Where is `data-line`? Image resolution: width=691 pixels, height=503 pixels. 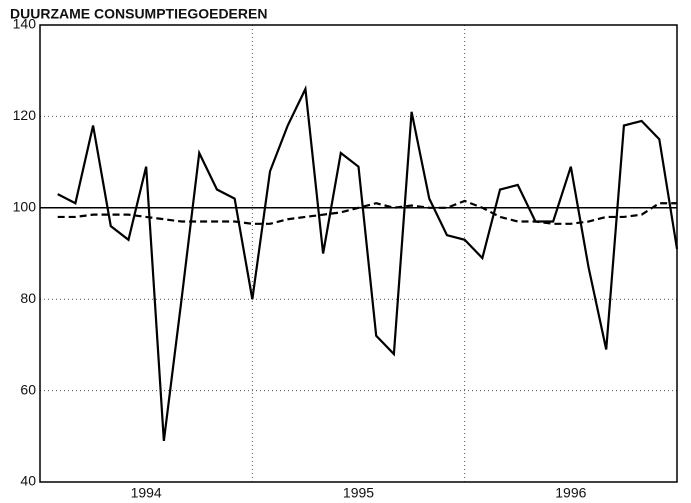 data-line is located at coordinates (367, 212).